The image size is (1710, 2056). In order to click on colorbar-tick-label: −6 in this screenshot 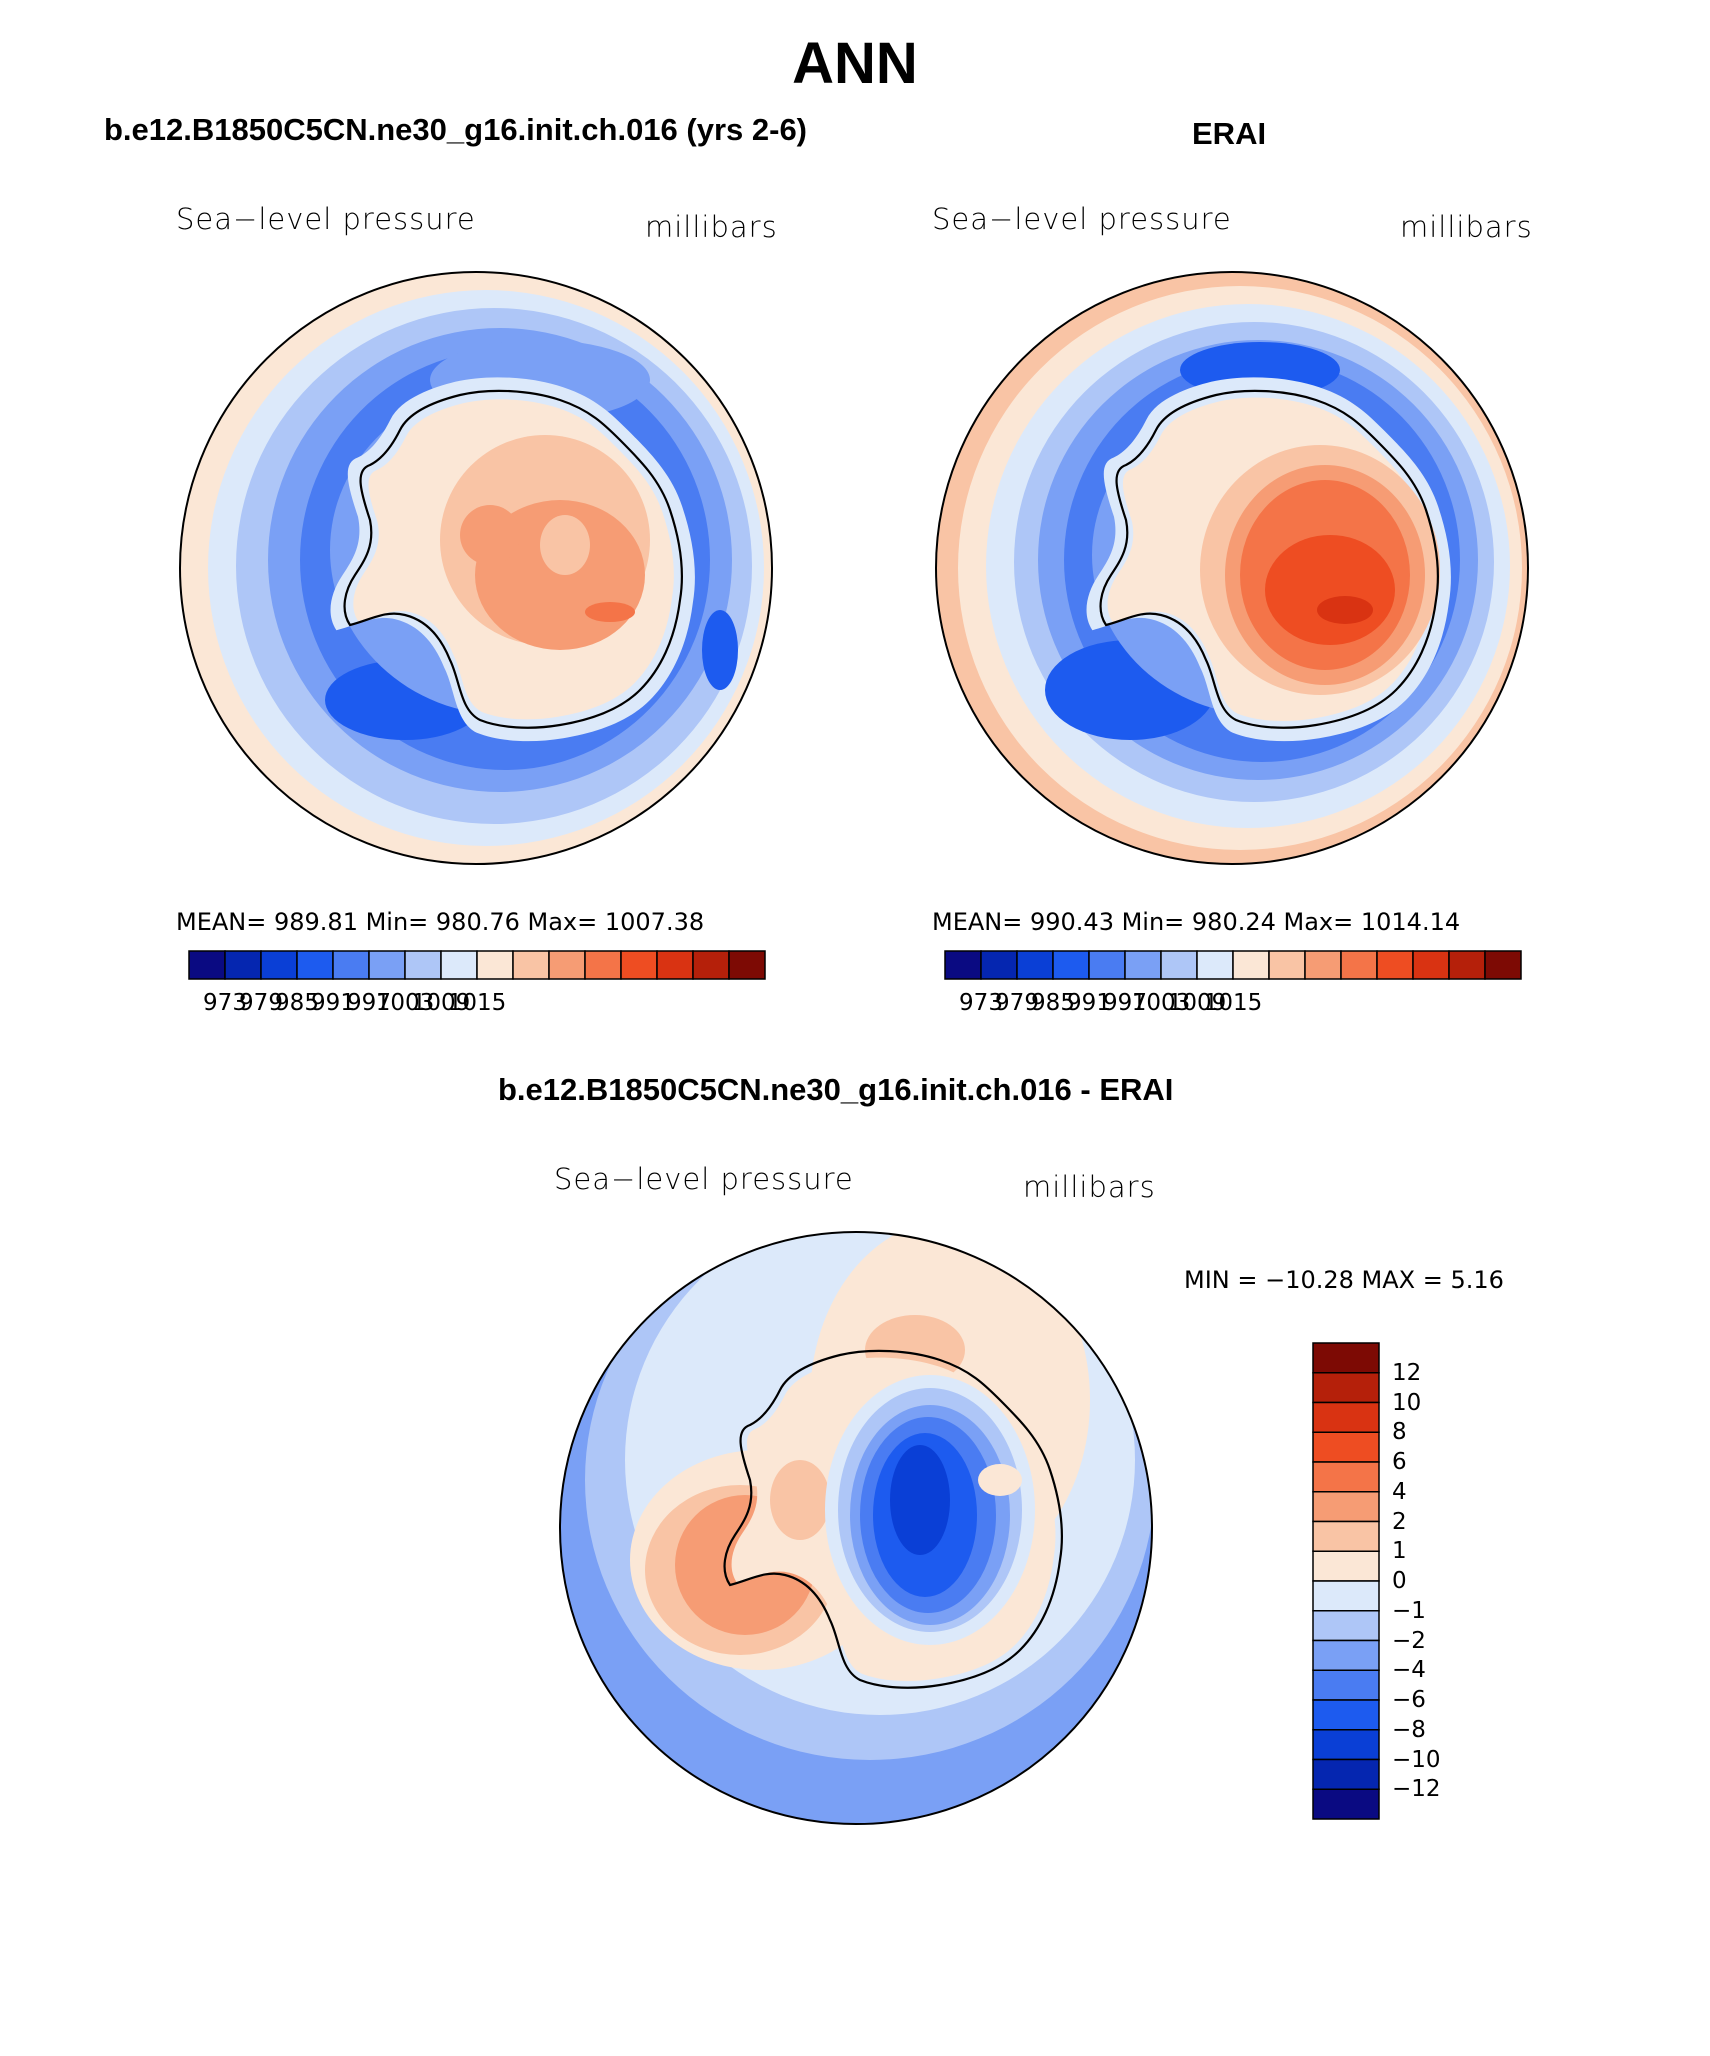, I will do `click(1409, 1700)`.